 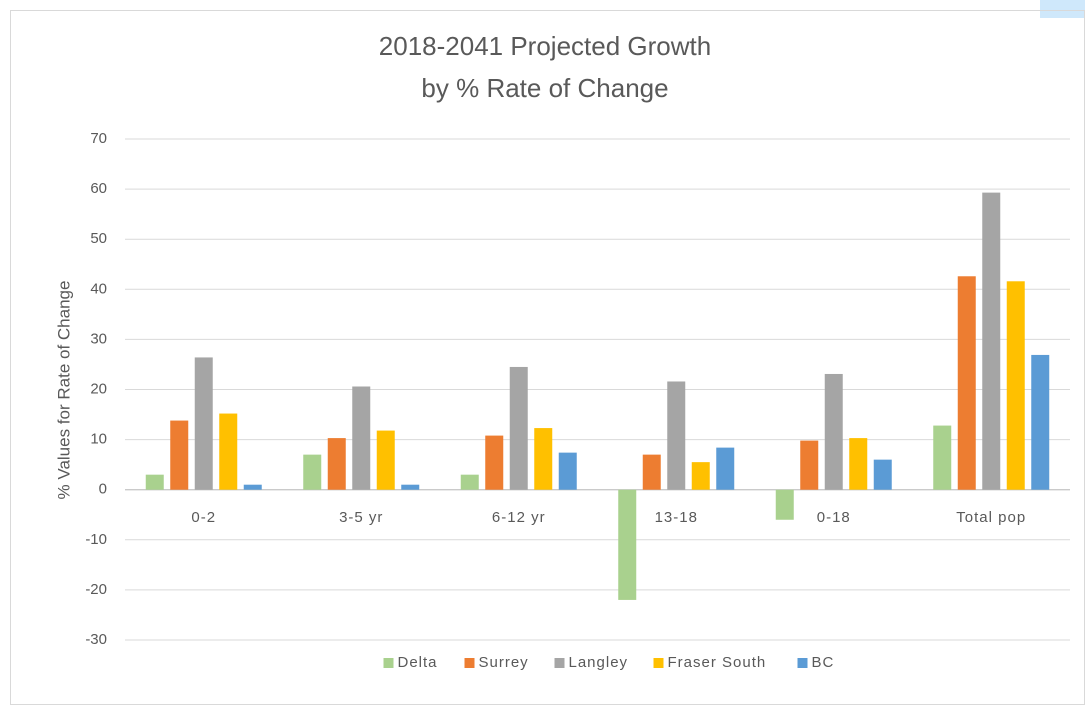 I want to click on y-tick-label: 40, so click(x=98, y=288).